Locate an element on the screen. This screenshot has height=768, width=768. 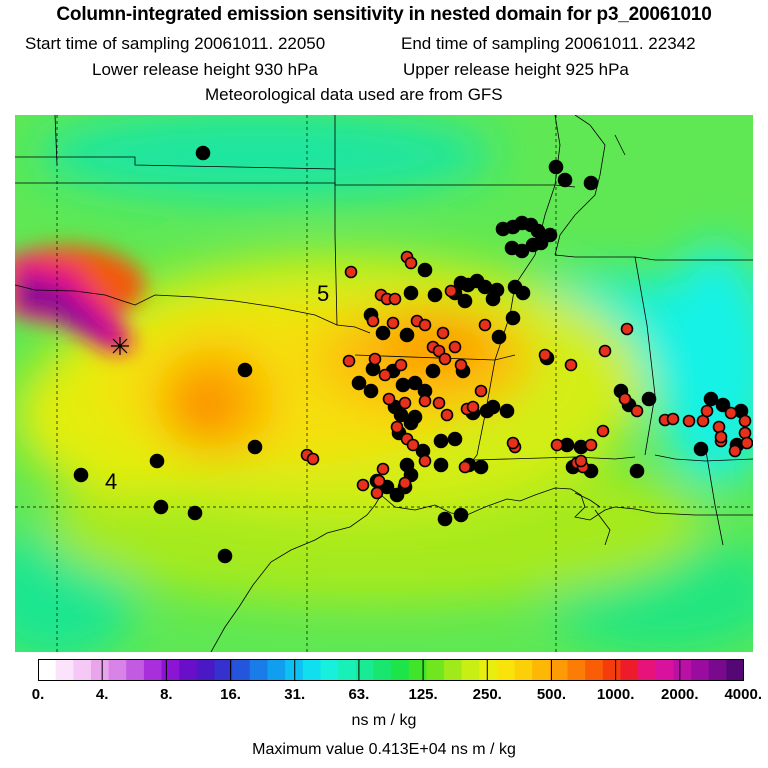
colorbar is located at coordinates (391, 670).